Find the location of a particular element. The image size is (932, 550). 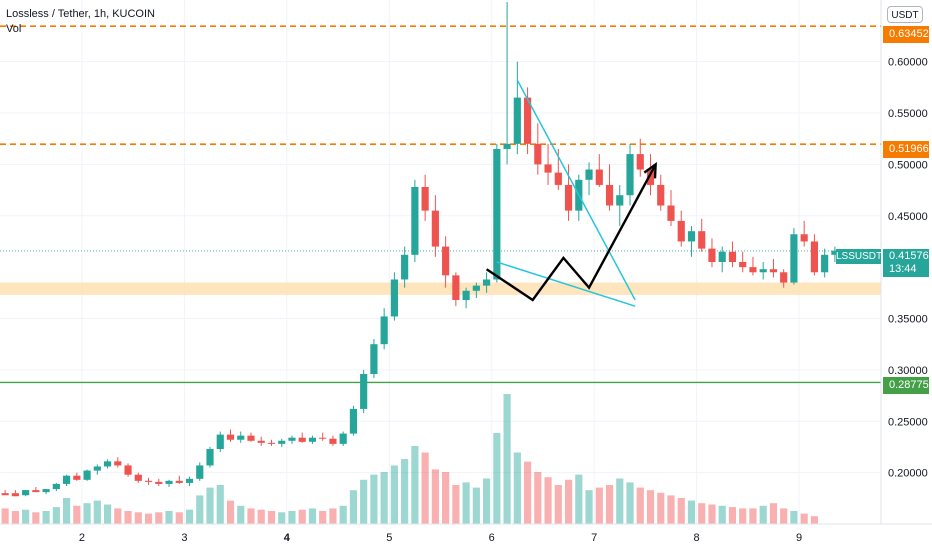

currency-badge: USDT is located at coordinates (905, 14).